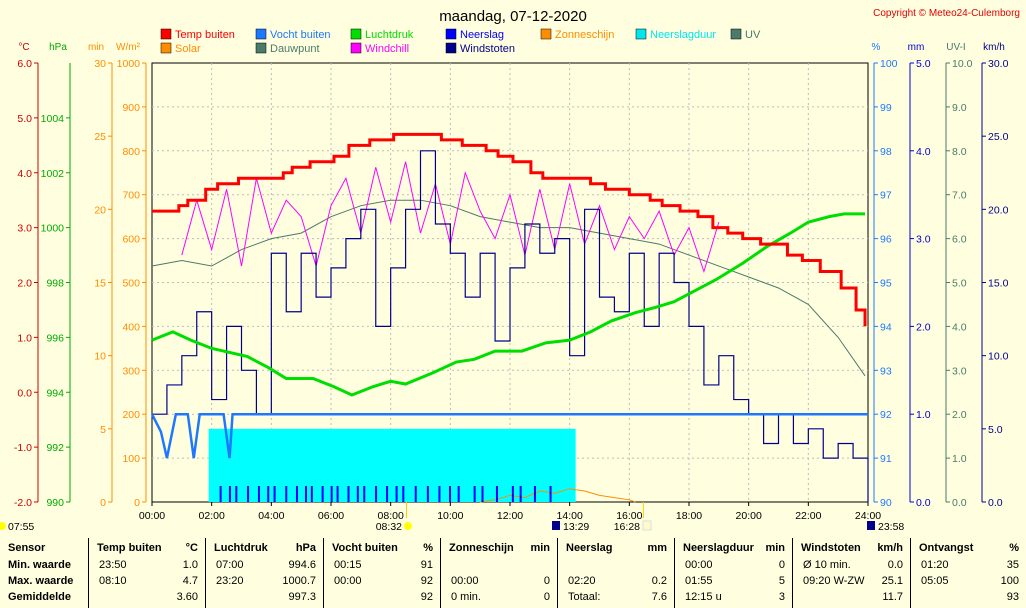  What do you see at coordinates (408, 526) in the screenshot?
I see `sun-icon` at bounding box center [408, 526].